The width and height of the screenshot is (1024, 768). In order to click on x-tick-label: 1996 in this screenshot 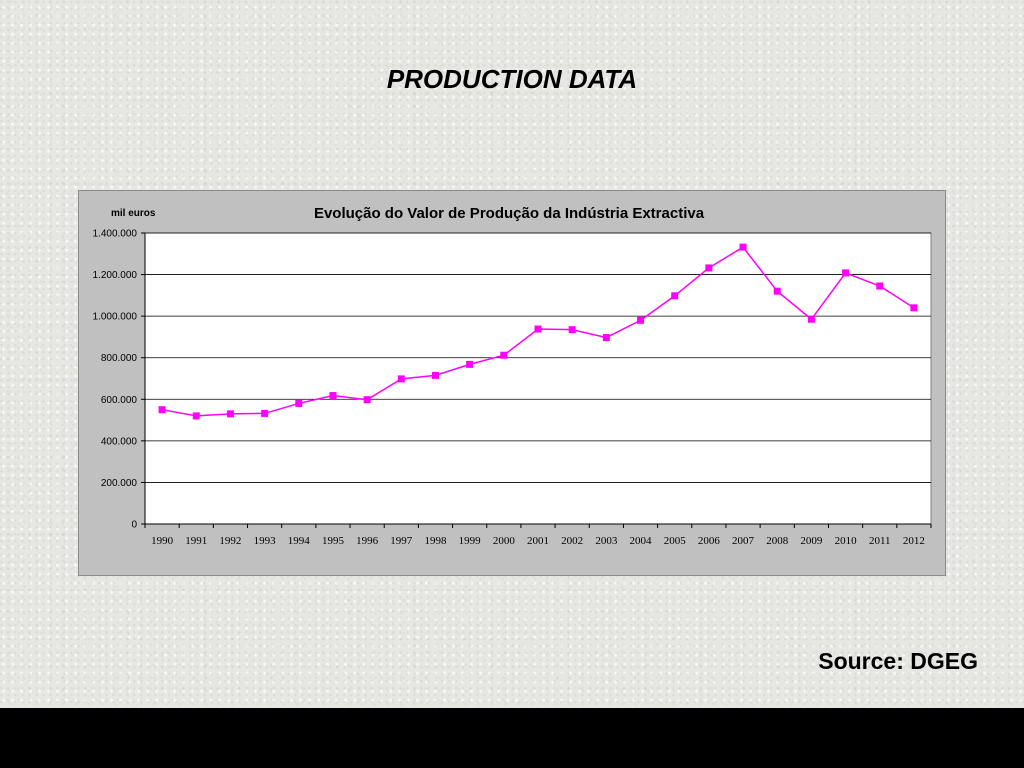, I will do `click(367, 541)`.